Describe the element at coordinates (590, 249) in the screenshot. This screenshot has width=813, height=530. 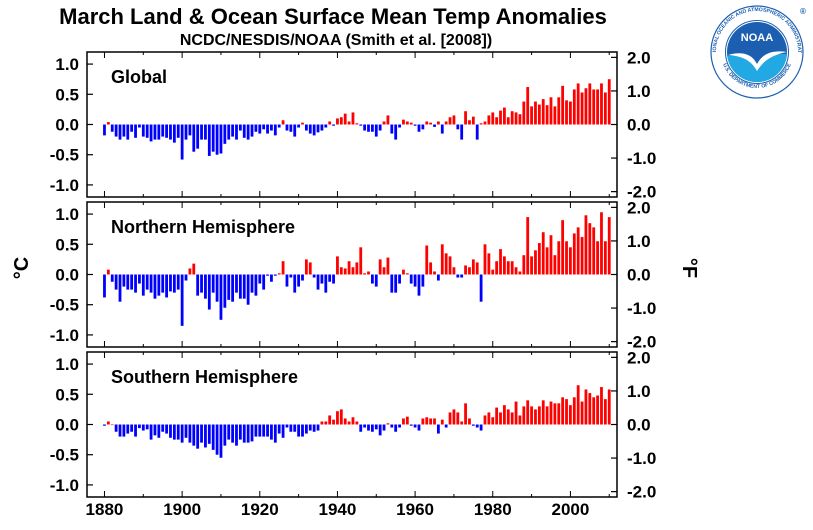
I see `bar-2005` at that location.